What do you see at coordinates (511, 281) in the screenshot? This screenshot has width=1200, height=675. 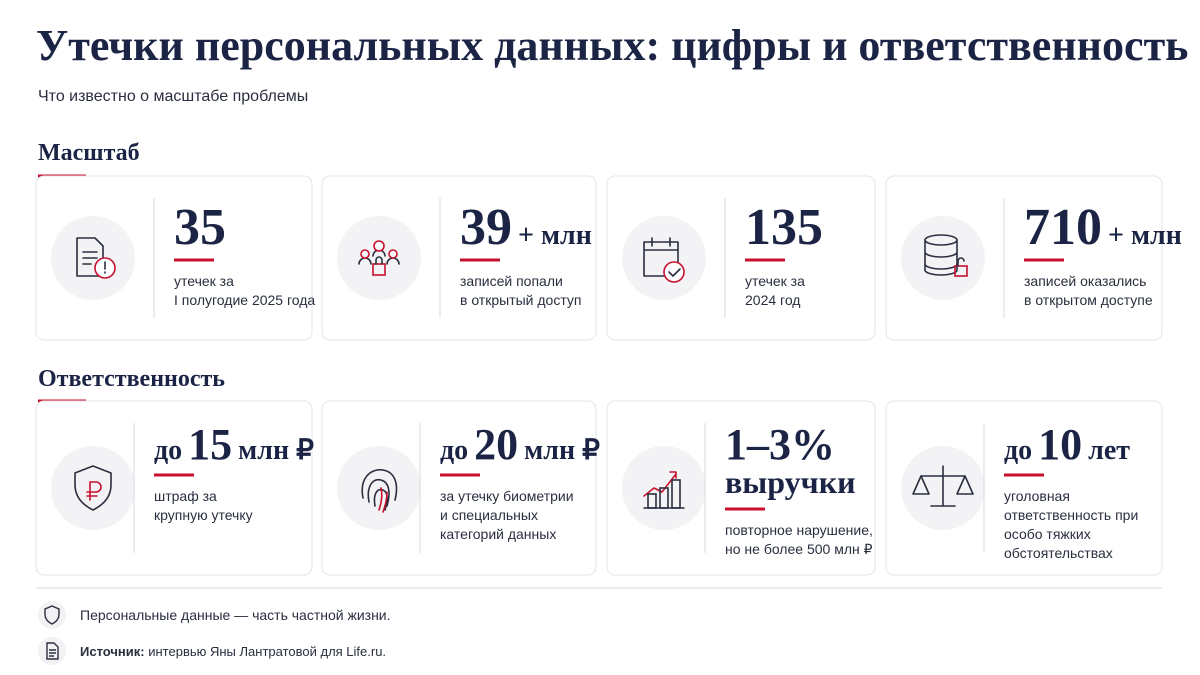 I see `card-description: записей попали` at bounding box center [511, 281].